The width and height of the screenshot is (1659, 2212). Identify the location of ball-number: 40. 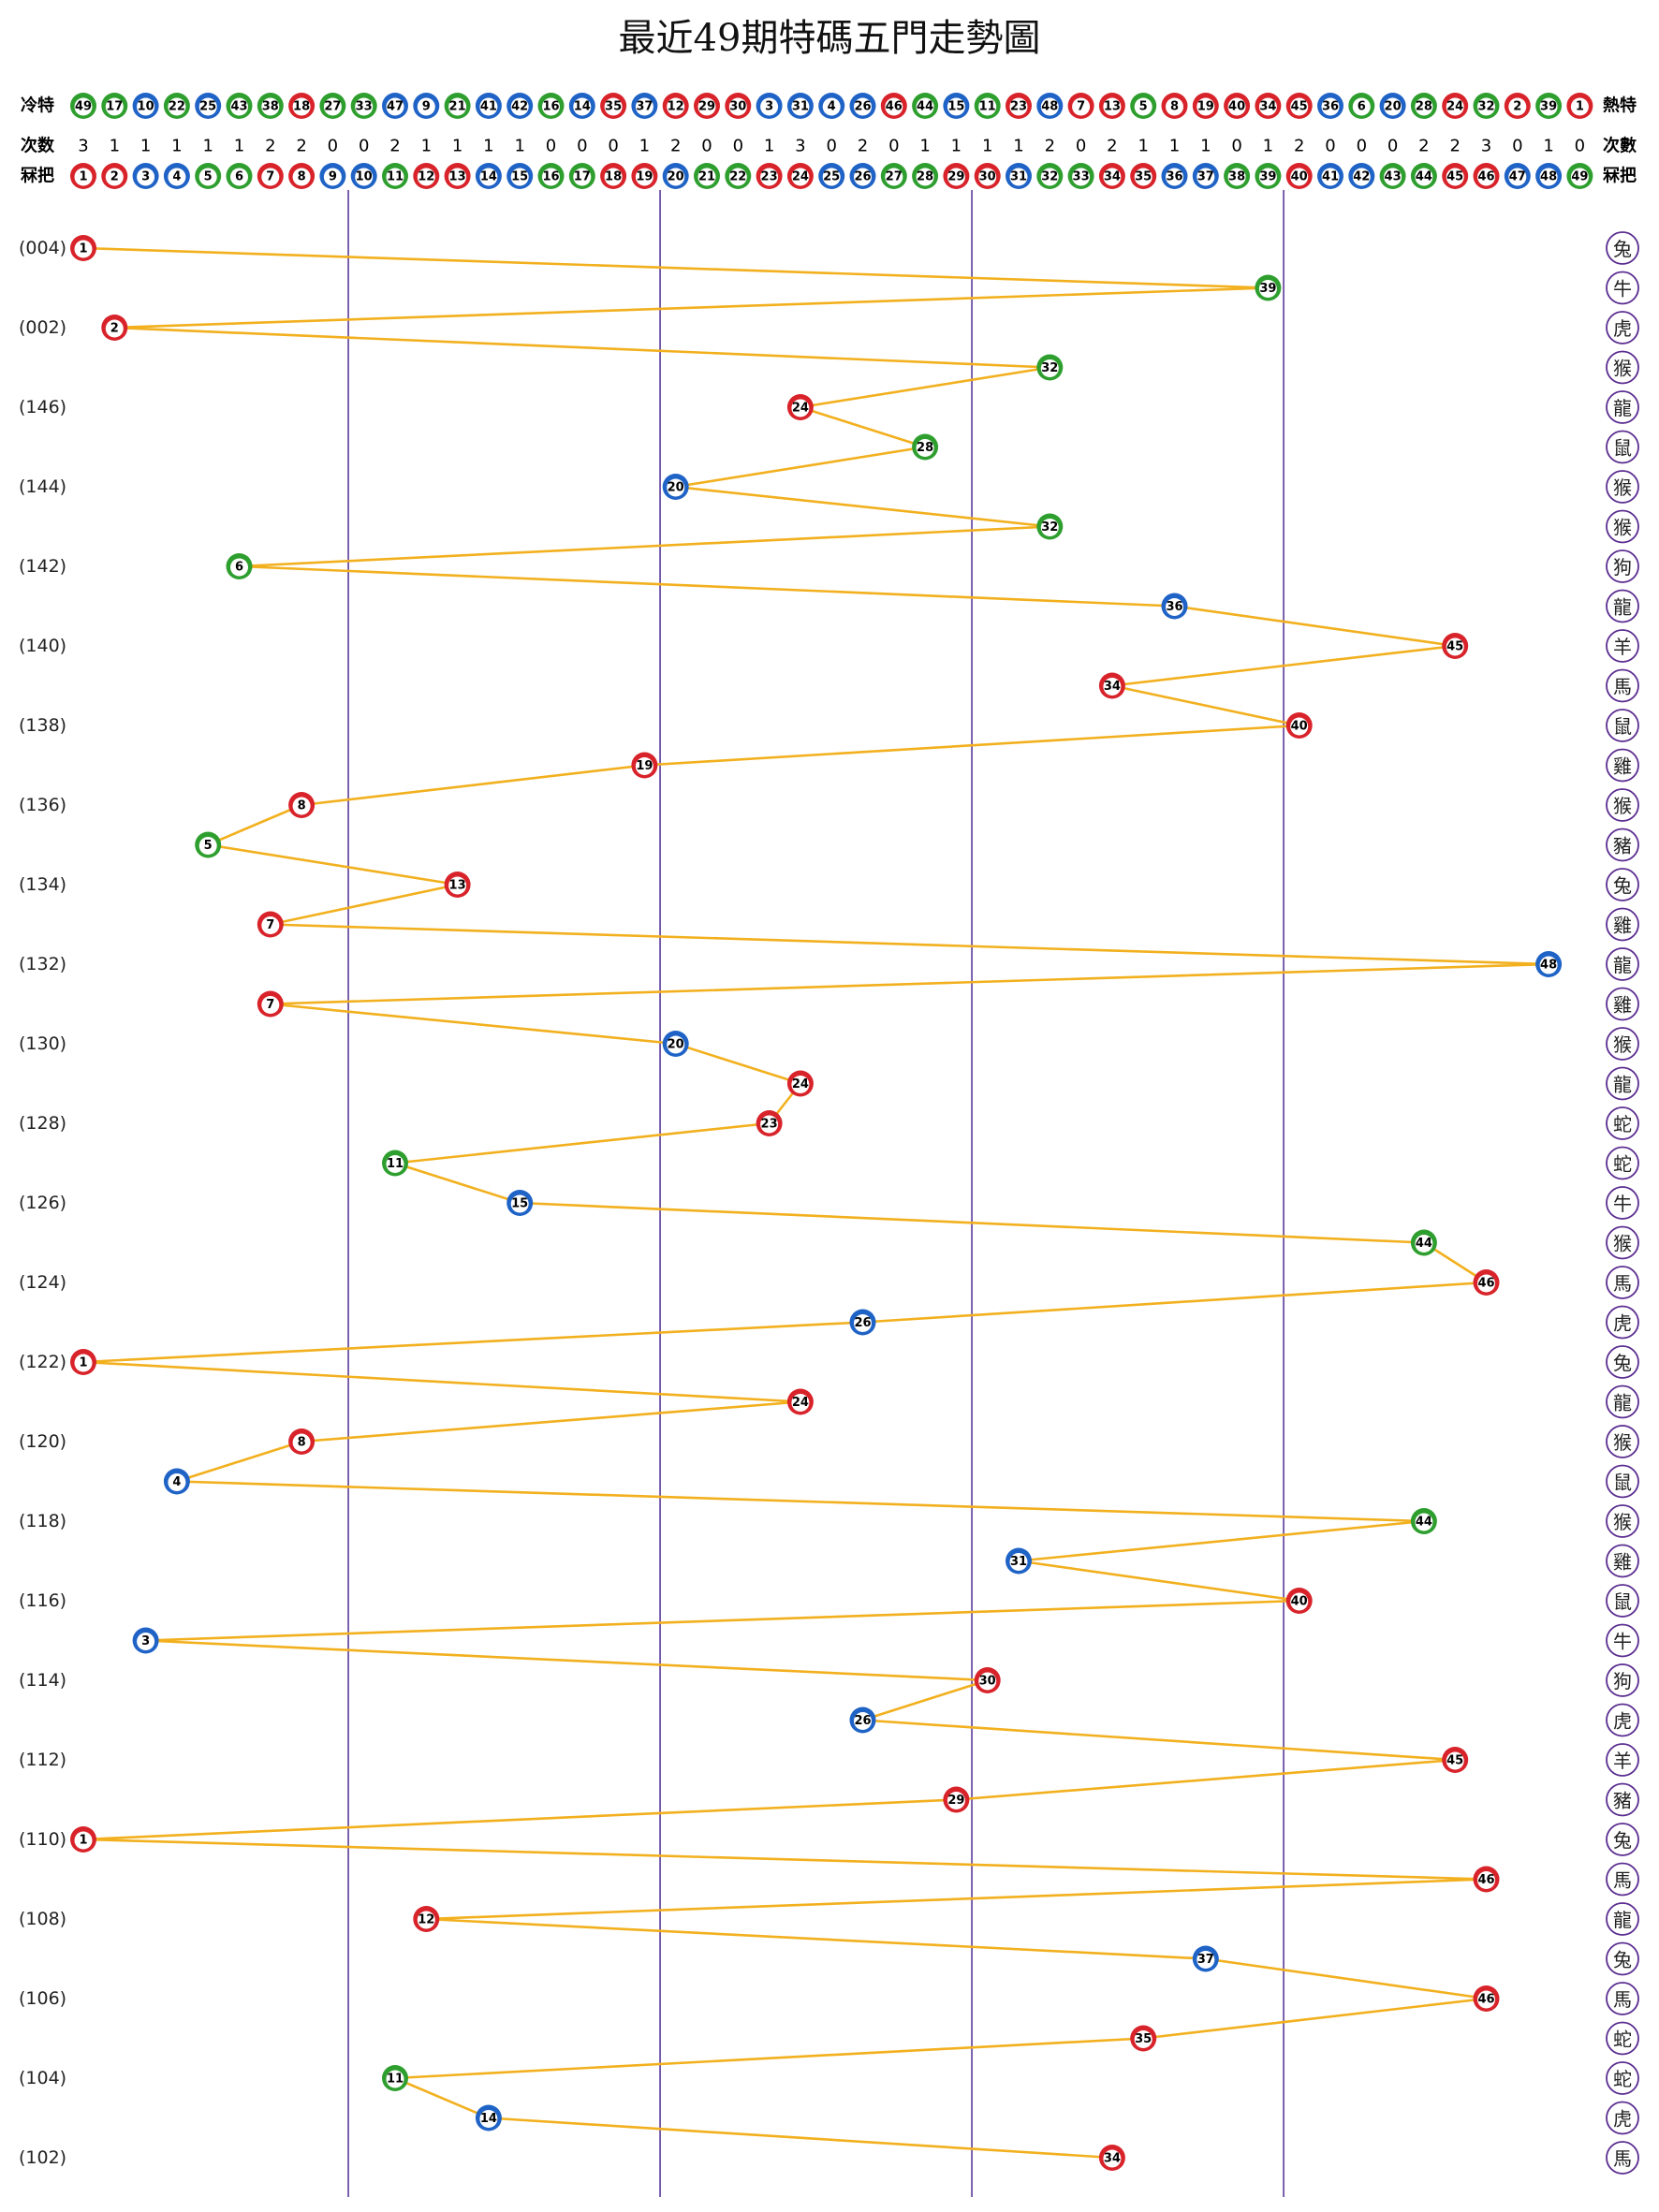
(1299, 177).